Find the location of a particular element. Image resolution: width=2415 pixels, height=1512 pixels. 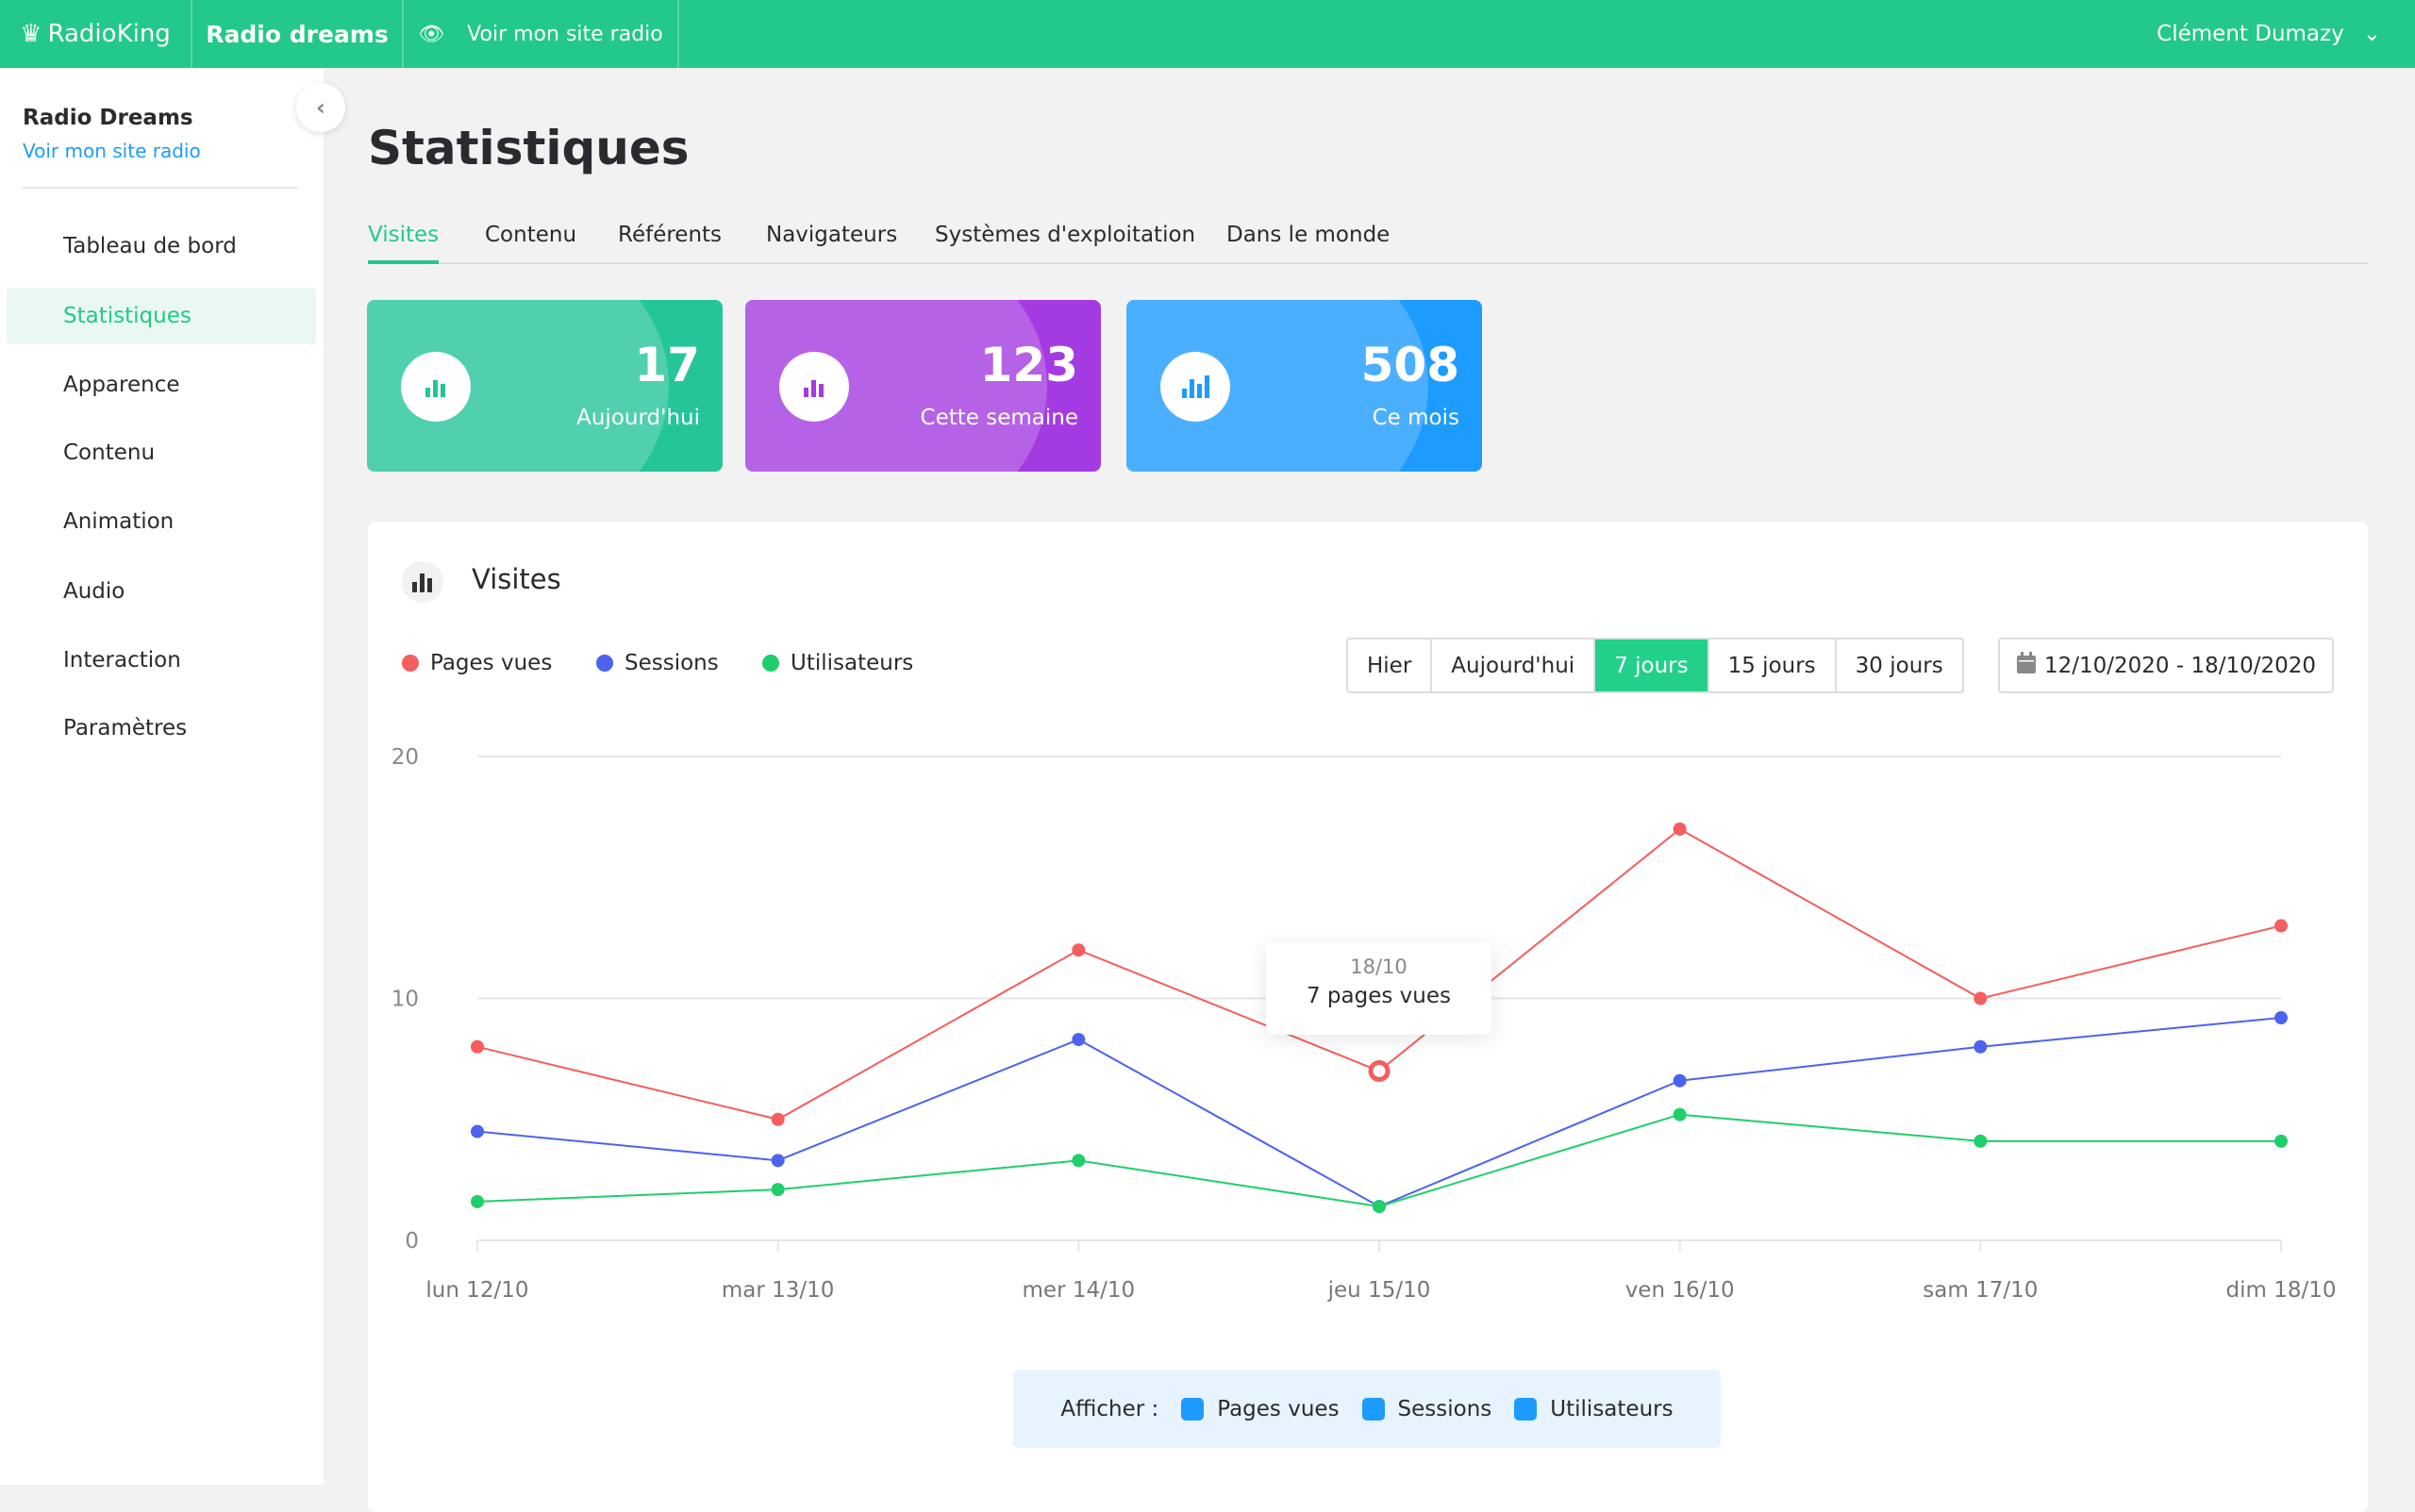

date-range-picker: 12/10/2020 - 18/10/2020 is located at coordinates (2166, 665).